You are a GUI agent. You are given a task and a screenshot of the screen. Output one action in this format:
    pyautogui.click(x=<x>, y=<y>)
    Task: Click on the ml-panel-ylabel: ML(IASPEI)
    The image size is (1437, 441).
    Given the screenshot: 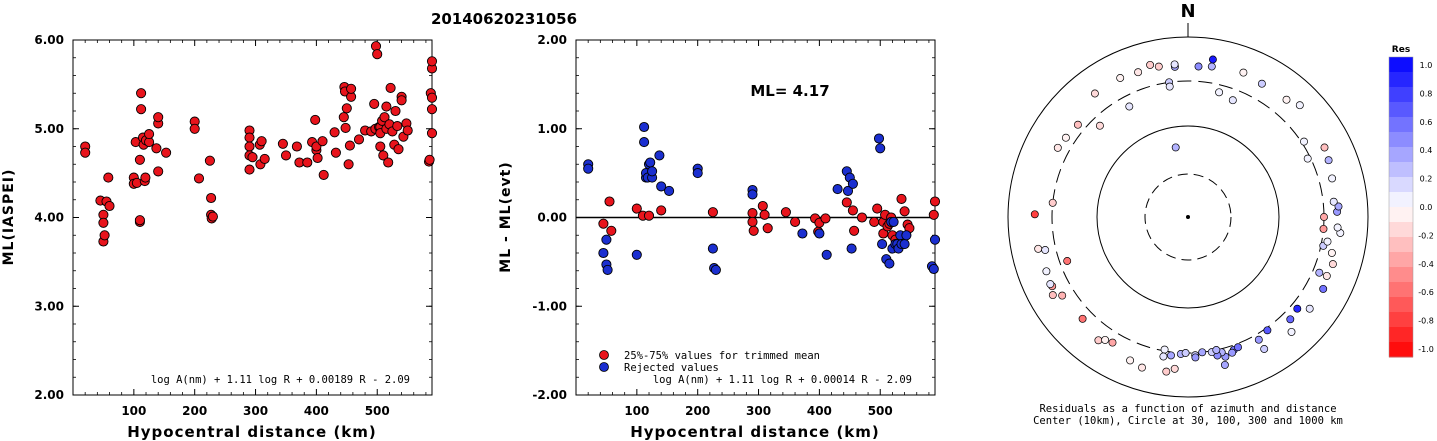 What is the action you would take?
    pyautogui.click(x=9, y=217)
    